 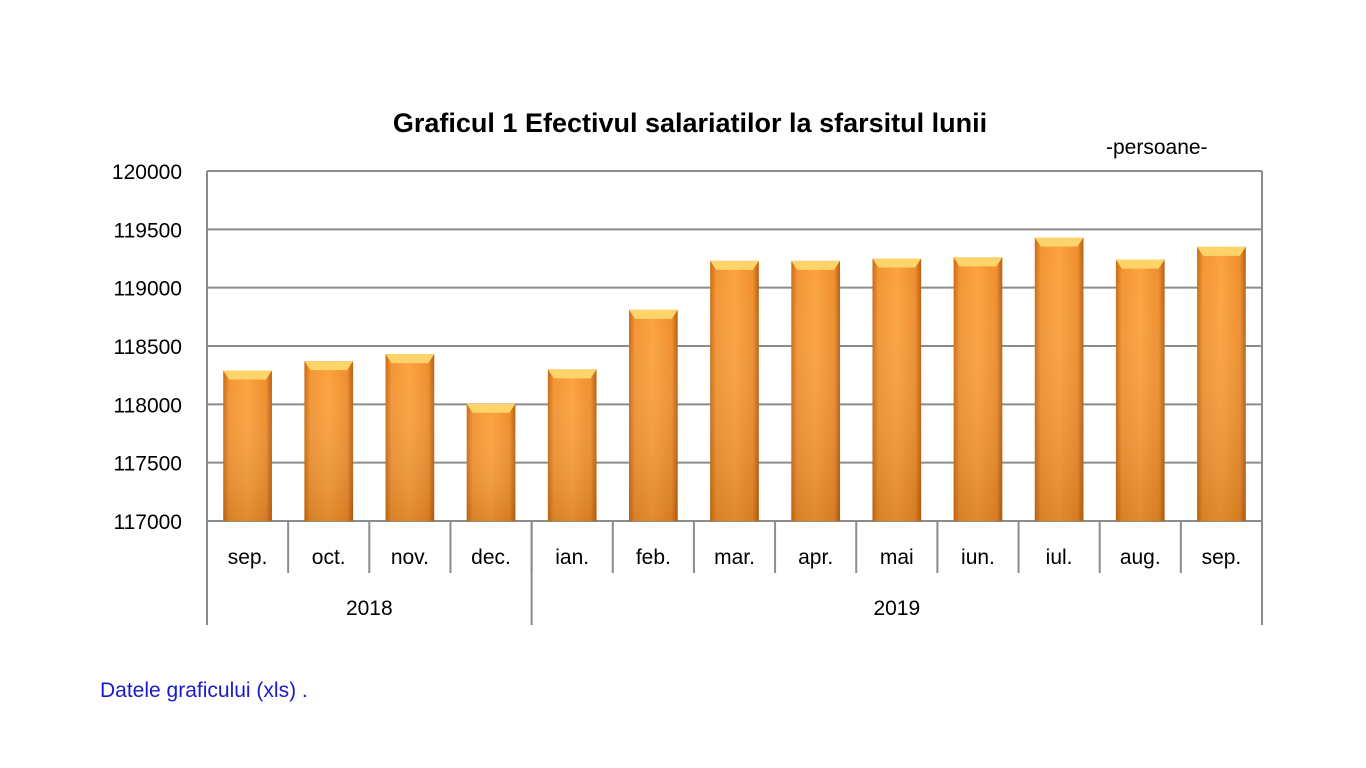 I want to click on x-tick-label: oct., so click(x=329, y=557).